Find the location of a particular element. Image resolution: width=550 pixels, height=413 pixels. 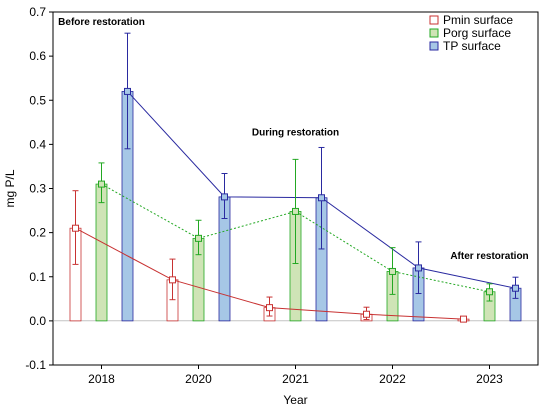

legend-label: TP surface is located at coordinates (472, 46).